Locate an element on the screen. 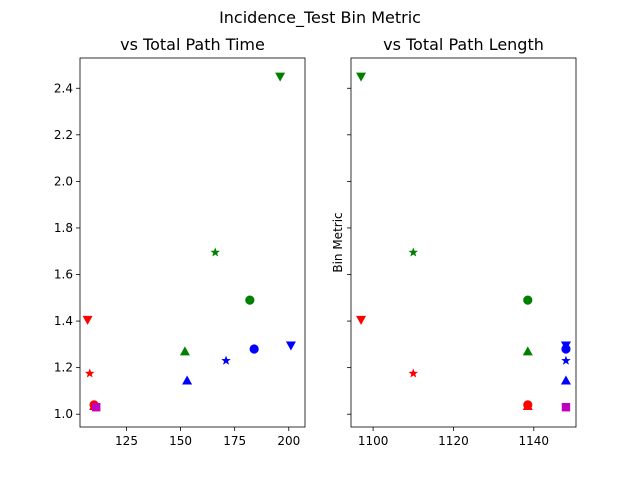 The width and height of the screenshot is (640, 480). x-tick-label: 1120 is located at coordinates (453, 441).